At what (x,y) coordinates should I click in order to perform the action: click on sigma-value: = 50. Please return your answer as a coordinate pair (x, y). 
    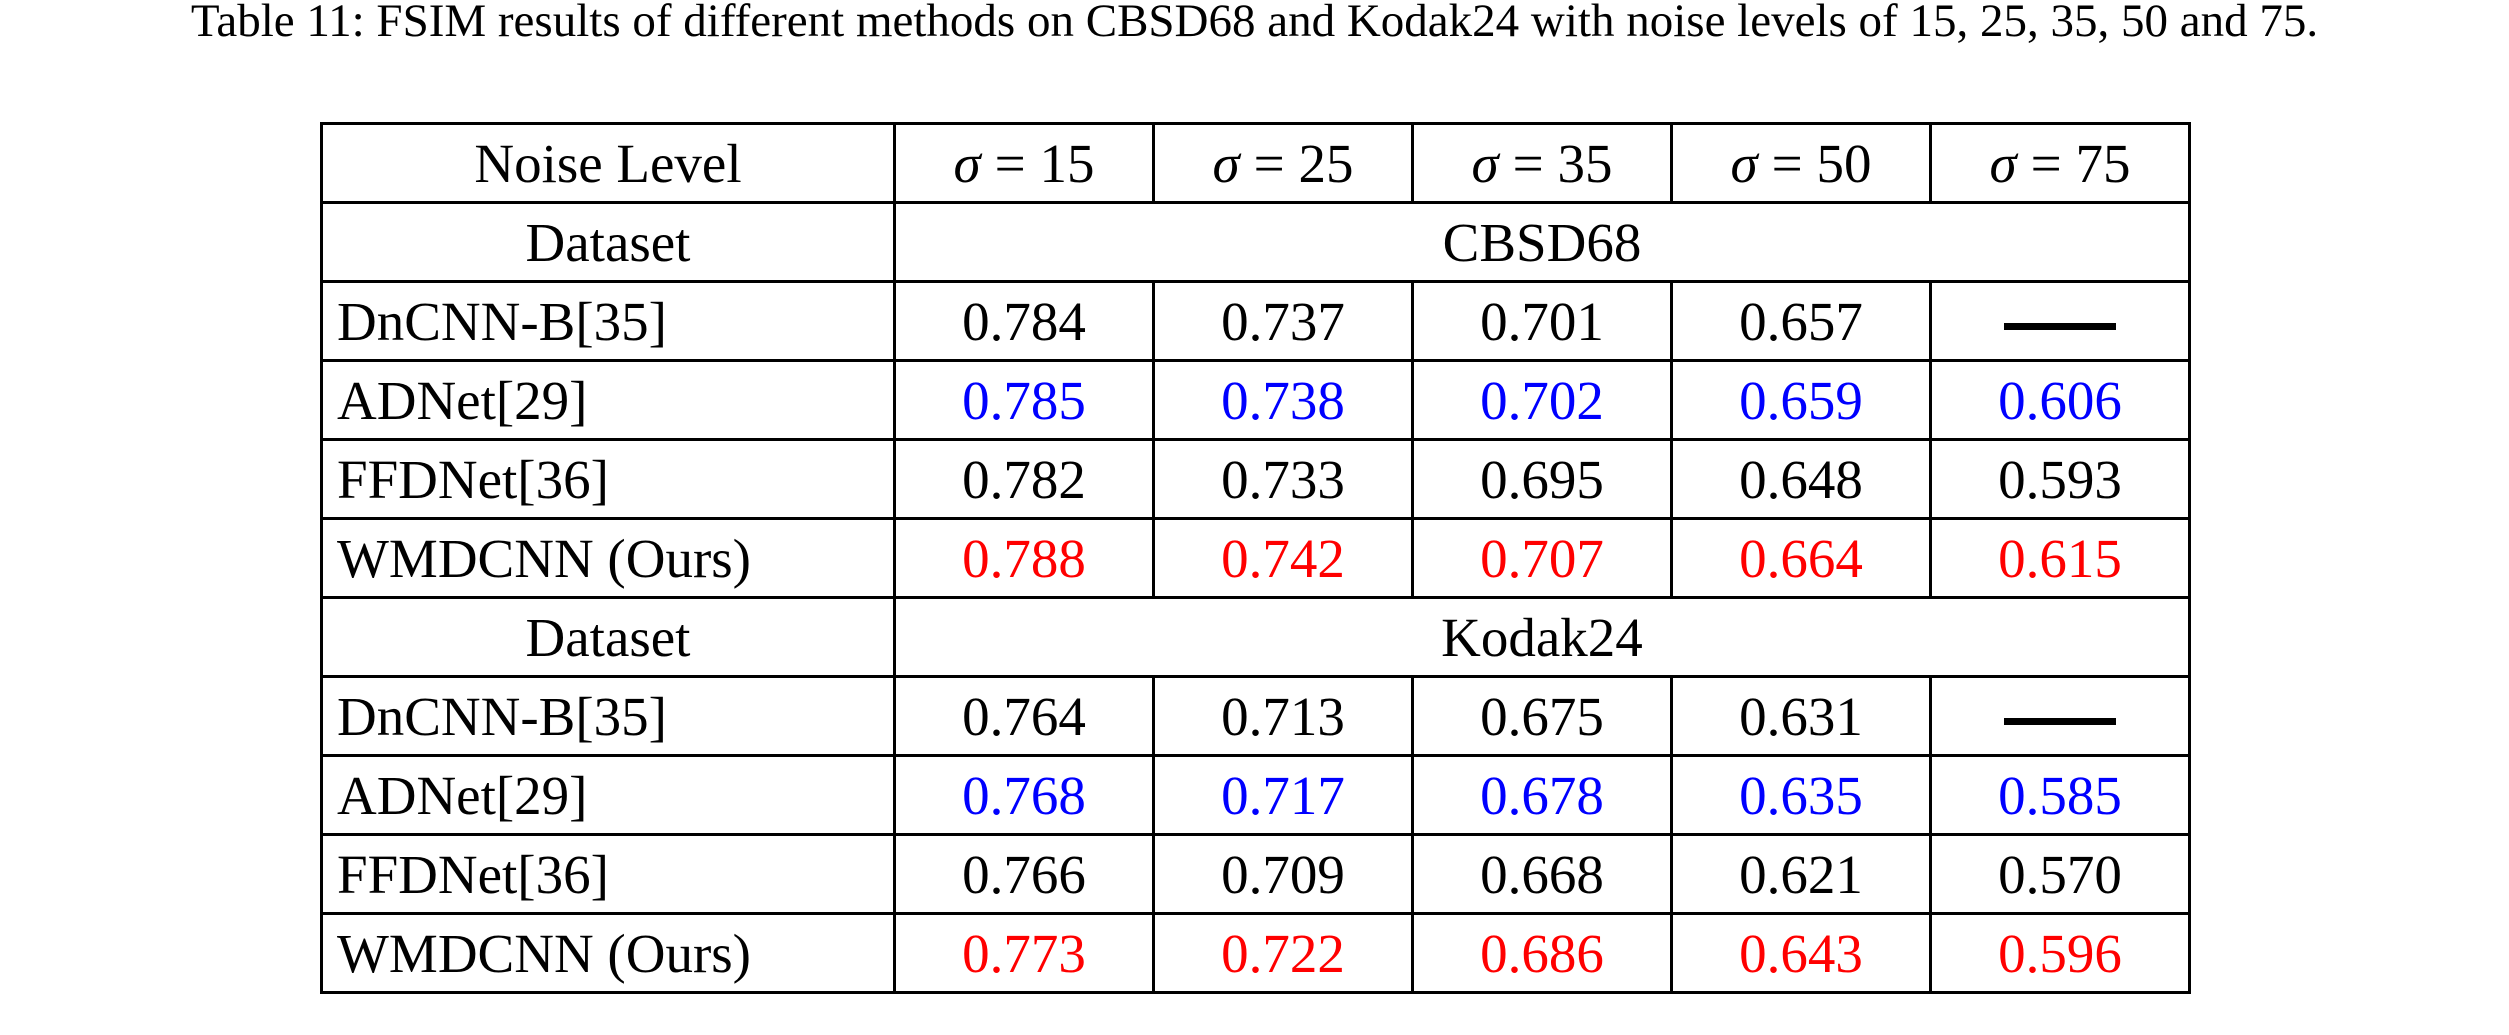
    Looking at the image, I should click on (1821, 163).